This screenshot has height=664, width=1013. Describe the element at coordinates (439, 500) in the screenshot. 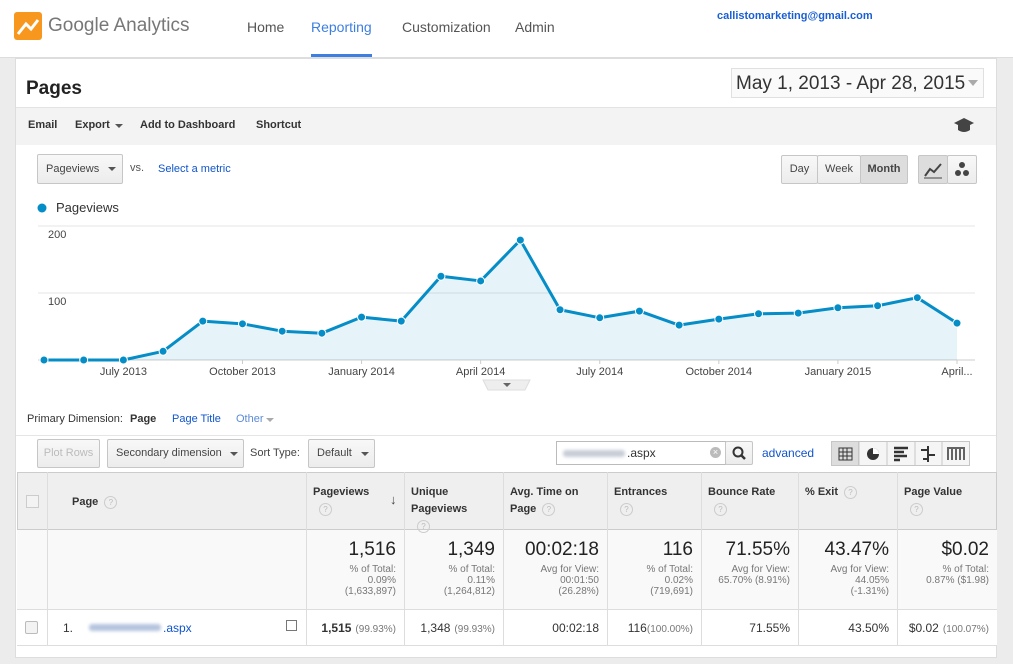

I see `column-label: Unique Pageviews` at that location.